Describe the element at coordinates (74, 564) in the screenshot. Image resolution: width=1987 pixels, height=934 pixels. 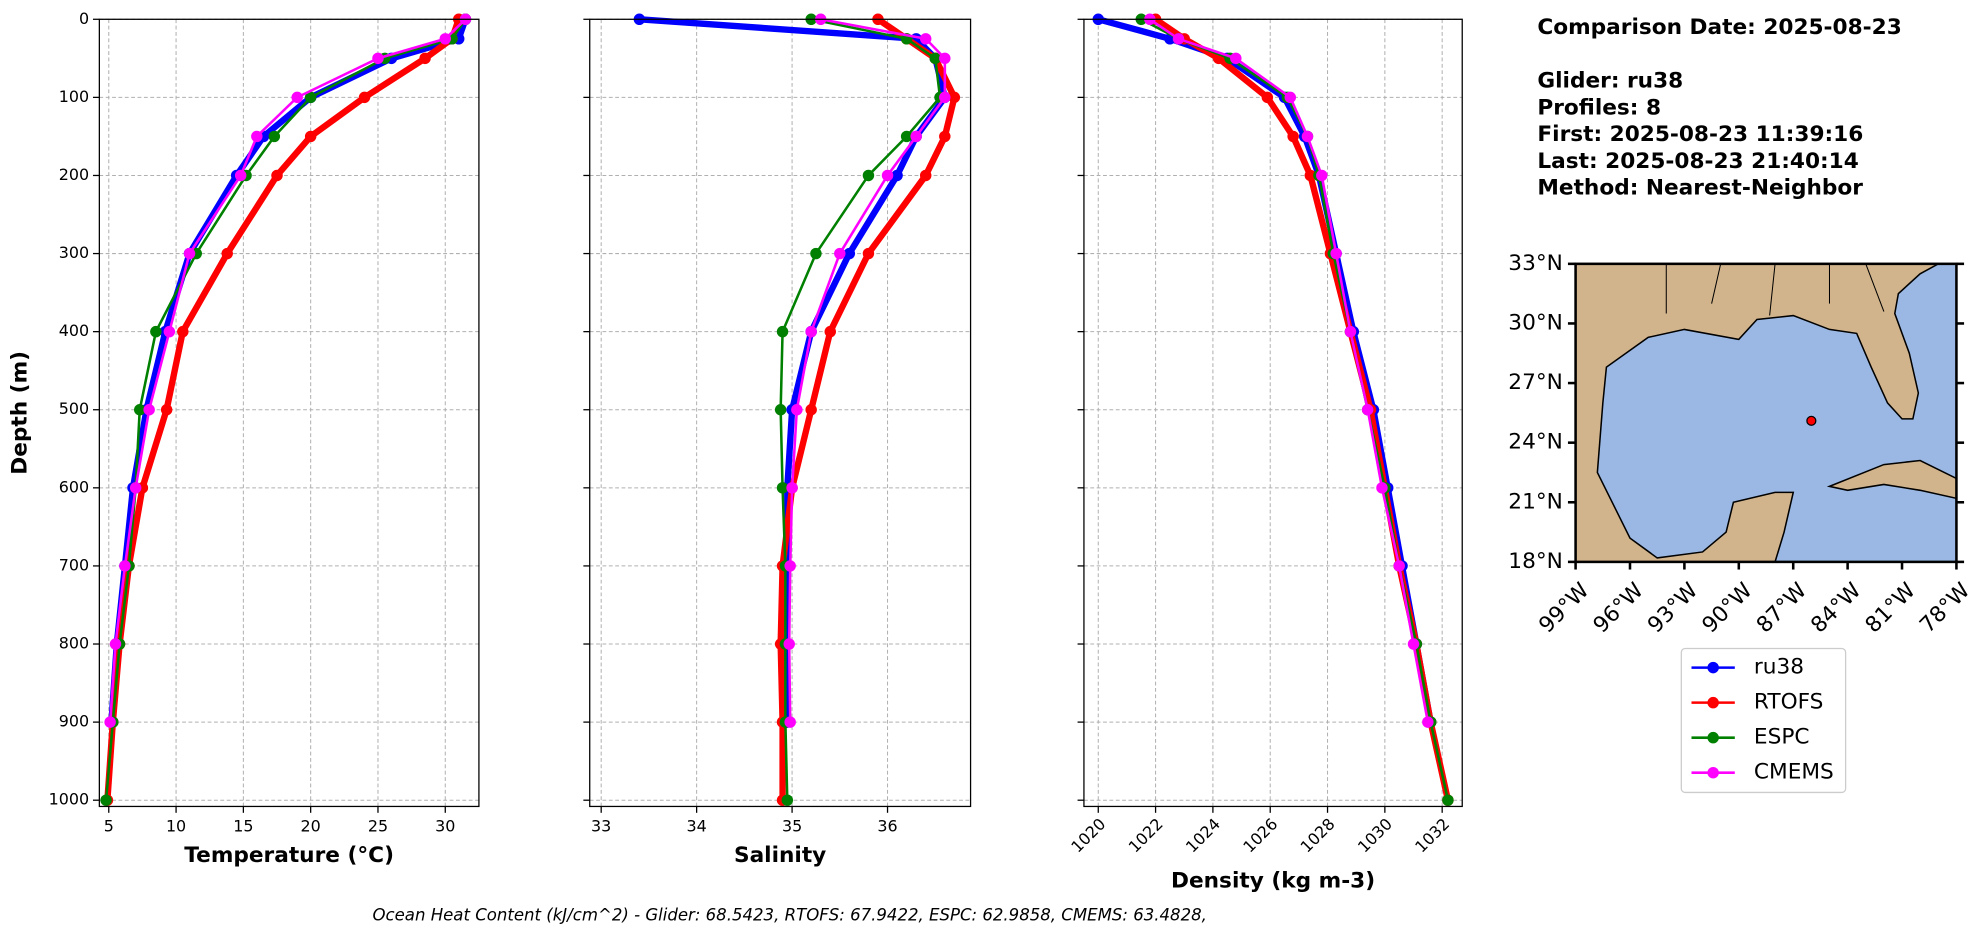
I see `y-tick-label: 700` at that location.